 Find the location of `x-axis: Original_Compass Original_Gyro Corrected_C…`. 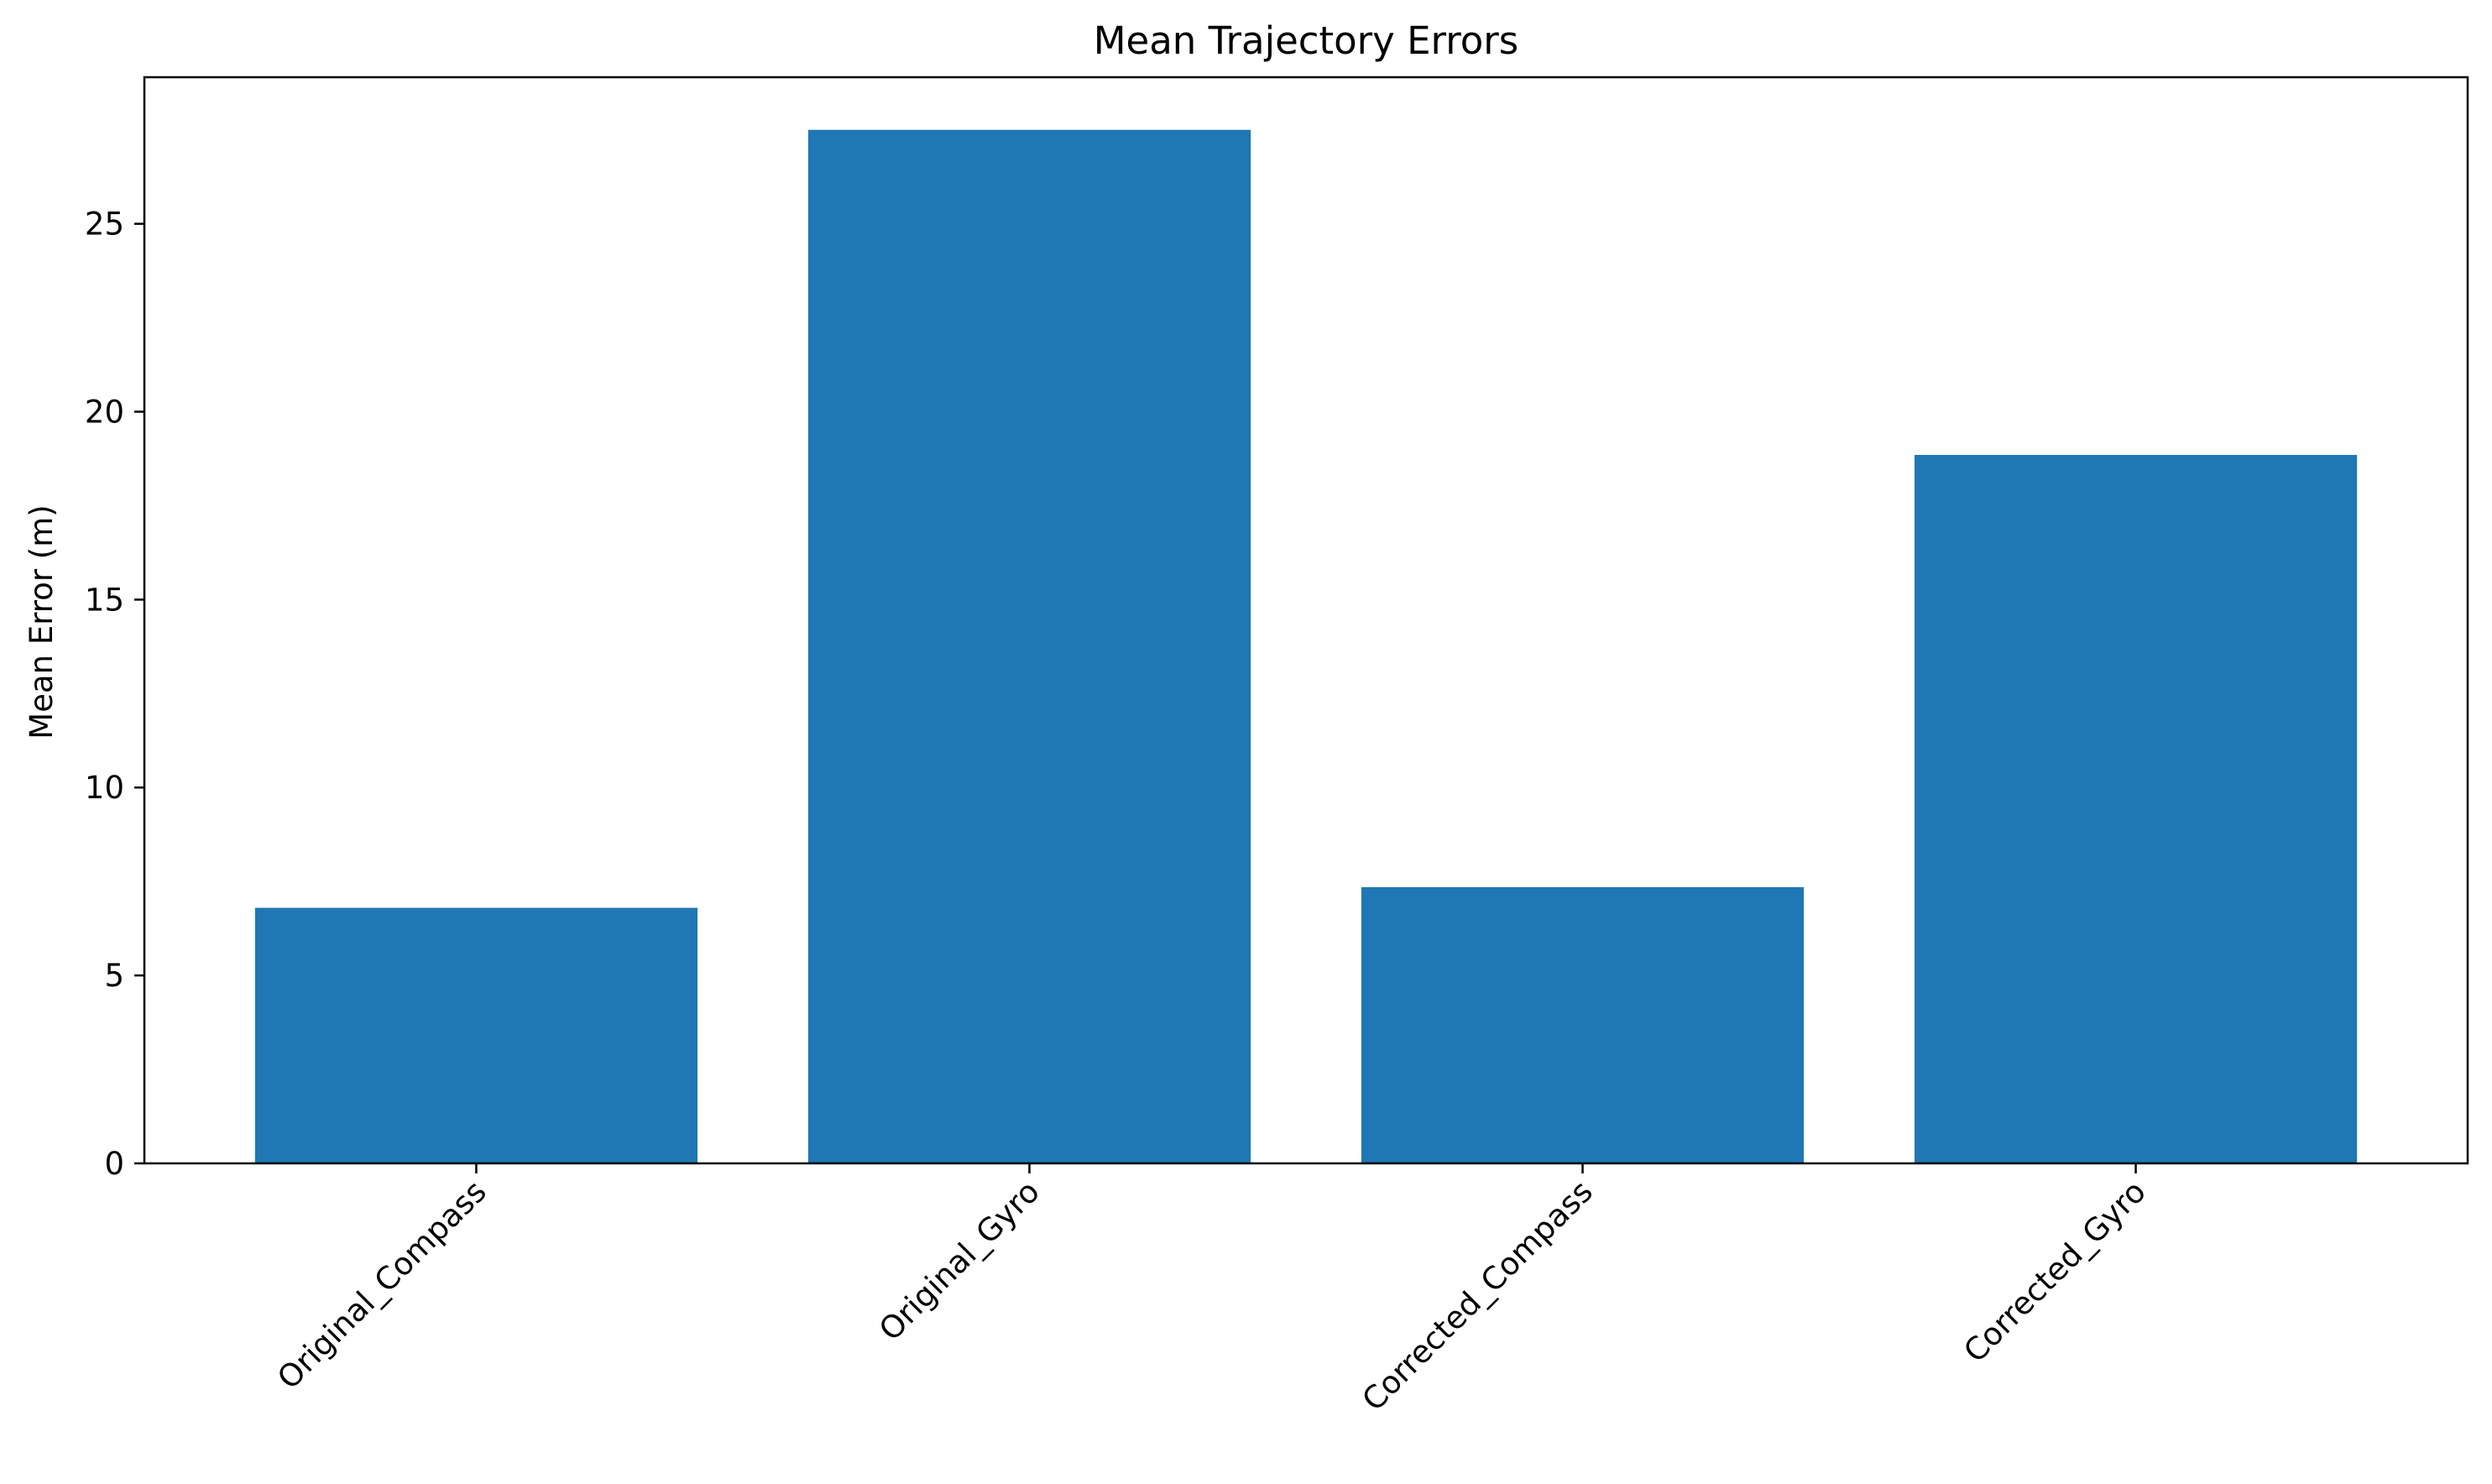

x-axis: Original_Compass Original_Gyro Corrected_C… is located at coordinates (1211, 1290).